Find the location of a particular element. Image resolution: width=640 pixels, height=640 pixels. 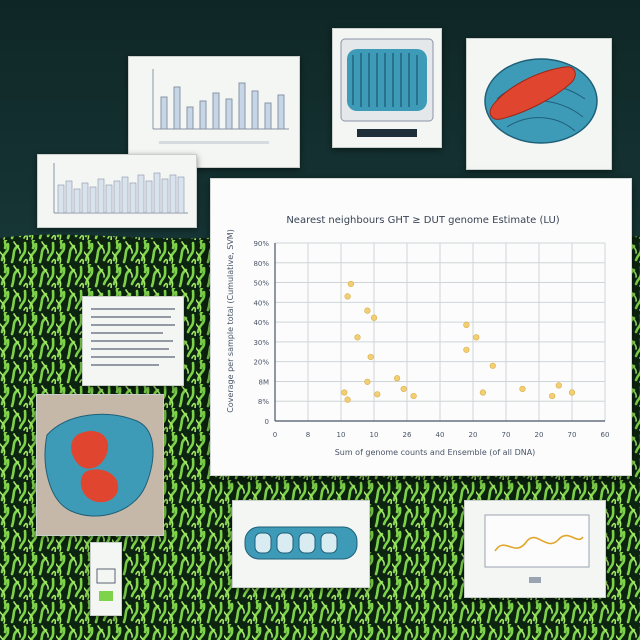

y-tick-label: 20% is located at coordinates (261, 363).